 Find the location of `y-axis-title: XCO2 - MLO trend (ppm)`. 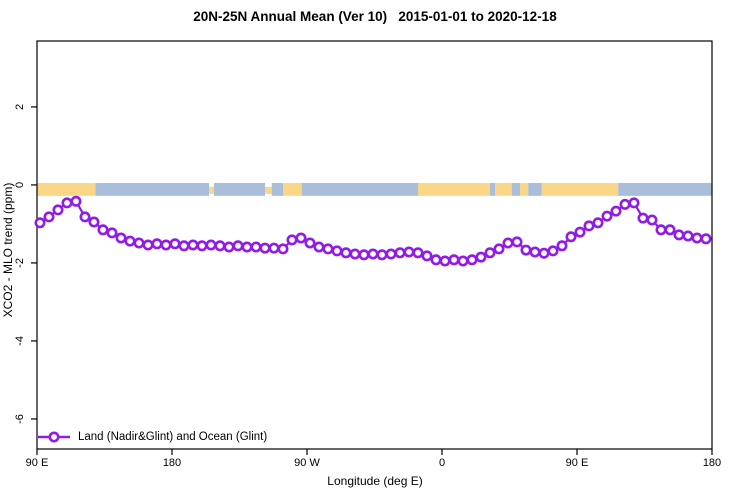

y-axis-title: XCO2 - MLO trend (ppm) is located at coordinates (8, 250).